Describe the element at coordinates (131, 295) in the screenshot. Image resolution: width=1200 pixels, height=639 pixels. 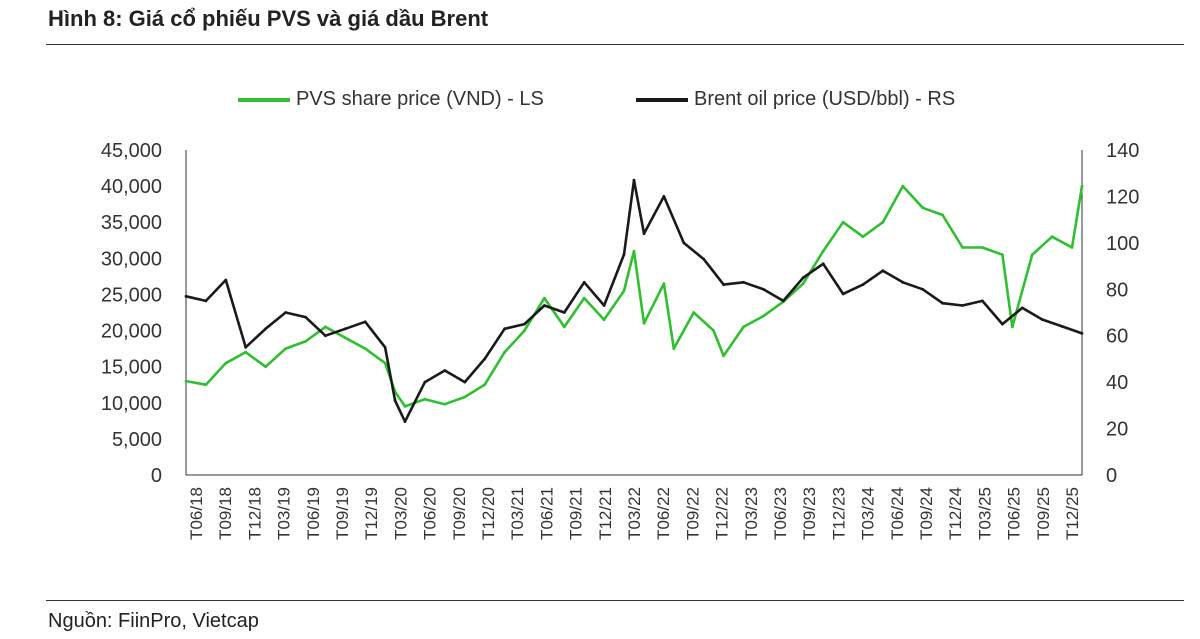
I see `y-left-tick-label: 25,000` at that location.